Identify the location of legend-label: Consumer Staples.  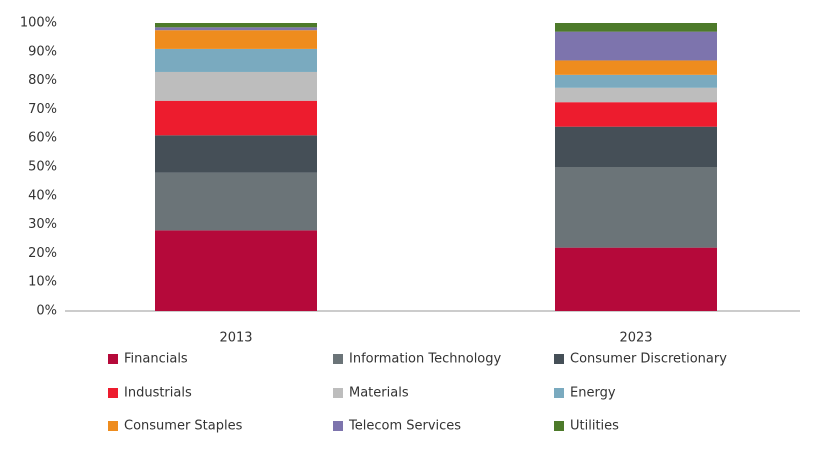
(183, 426).